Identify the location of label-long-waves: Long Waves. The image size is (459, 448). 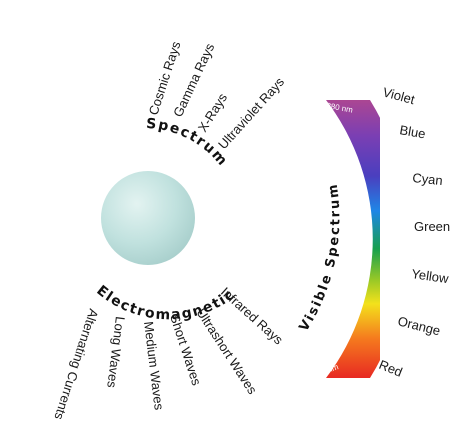
(116, 353).